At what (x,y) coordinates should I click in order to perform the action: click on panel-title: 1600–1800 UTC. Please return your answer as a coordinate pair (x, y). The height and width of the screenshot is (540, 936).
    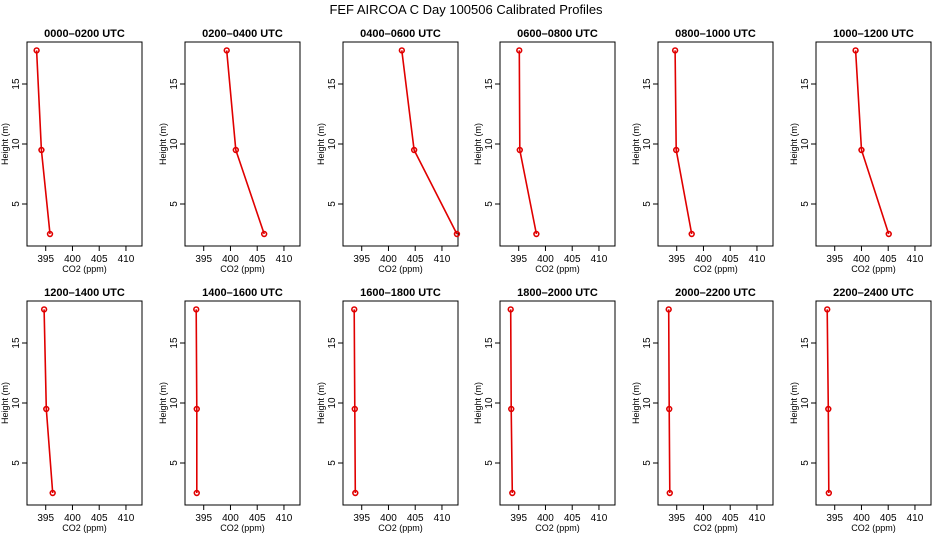
    Looking at the image, I should click on (400, 293).